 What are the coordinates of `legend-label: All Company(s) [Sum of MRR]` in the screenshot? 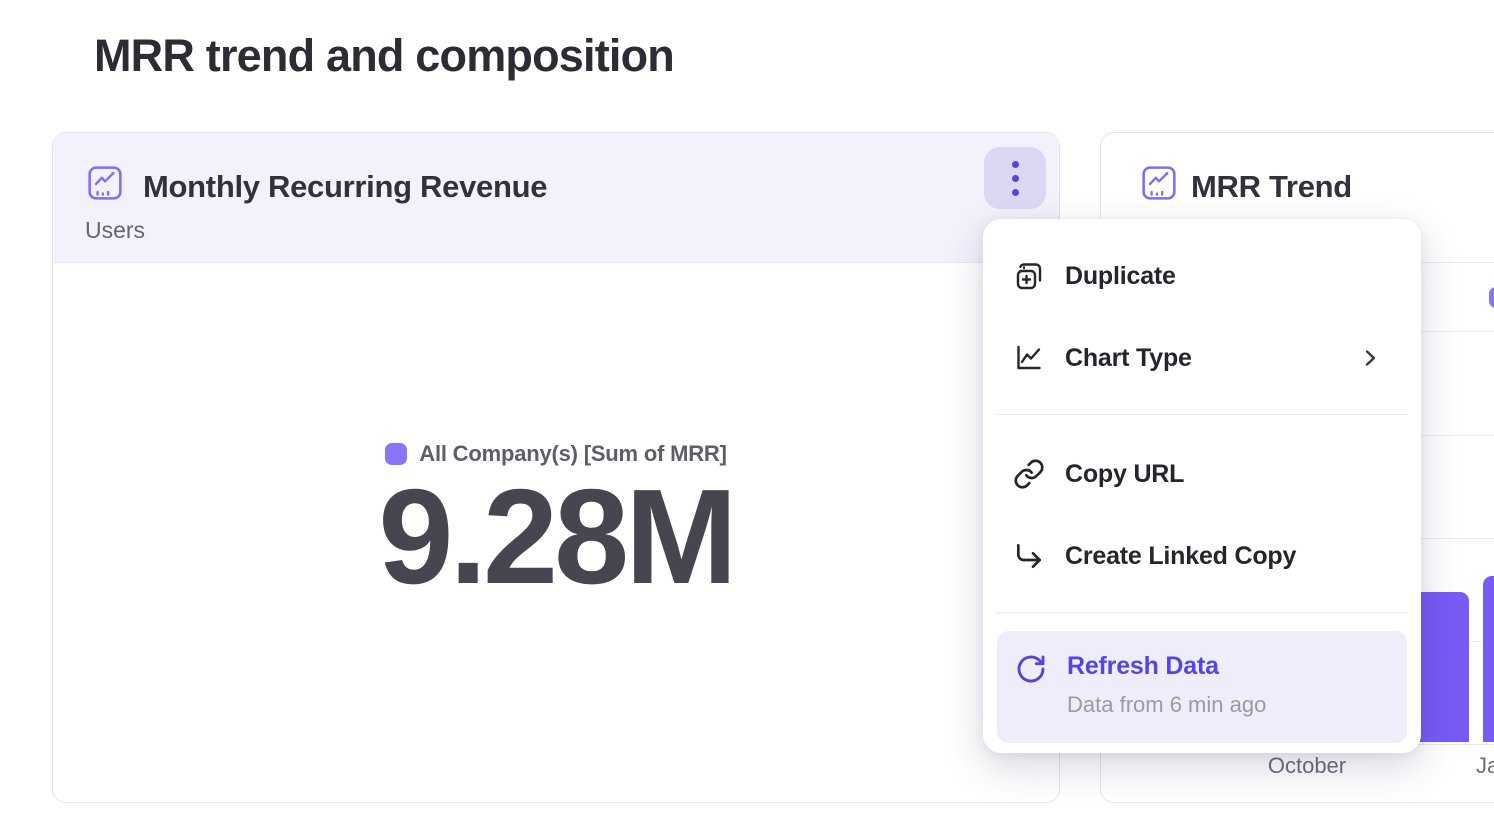 It's located at (573, 453).